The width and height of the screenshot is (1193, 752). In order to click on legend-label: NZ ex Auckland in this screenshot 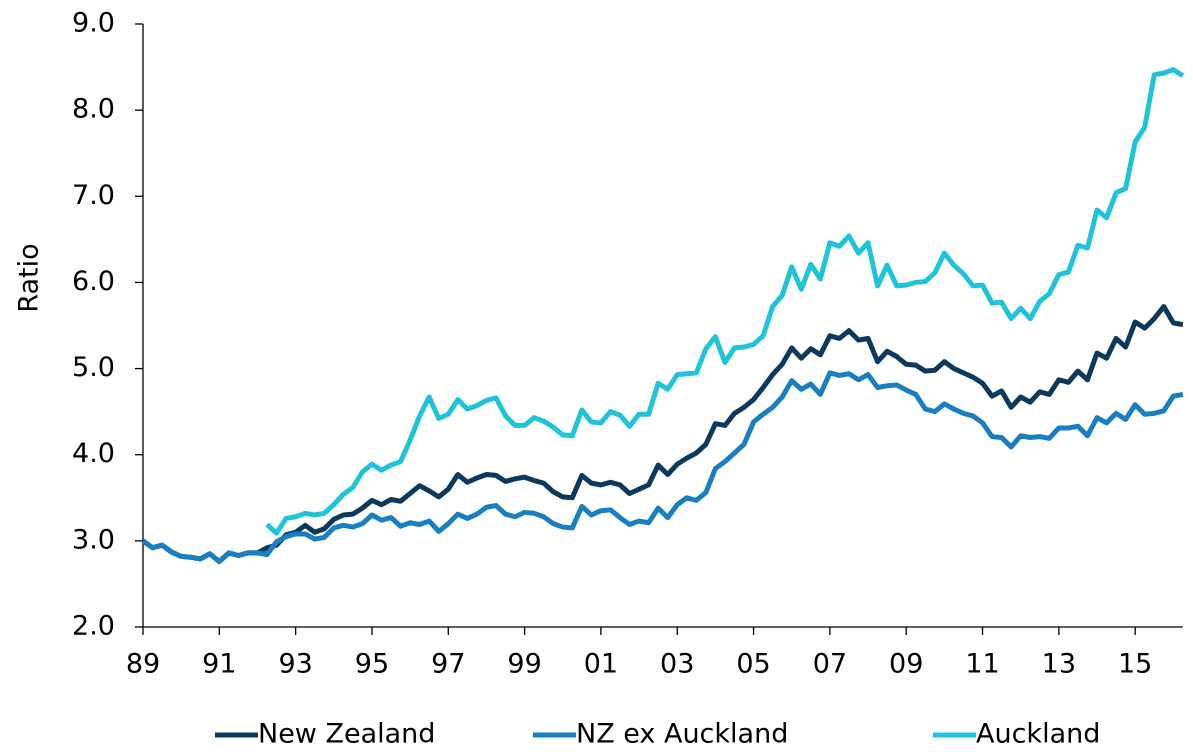, I will do `click(682, 734)`.